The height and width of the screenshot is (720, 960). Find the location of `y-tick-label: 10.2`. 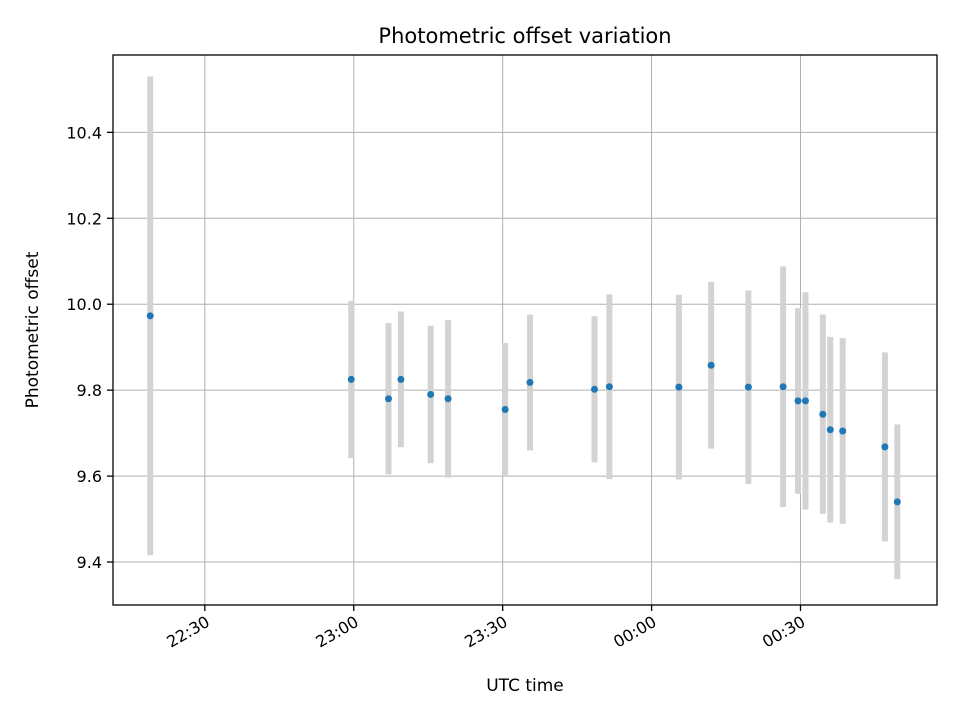

y-tick-label: 10.2 is located at coordinates (84, 218).